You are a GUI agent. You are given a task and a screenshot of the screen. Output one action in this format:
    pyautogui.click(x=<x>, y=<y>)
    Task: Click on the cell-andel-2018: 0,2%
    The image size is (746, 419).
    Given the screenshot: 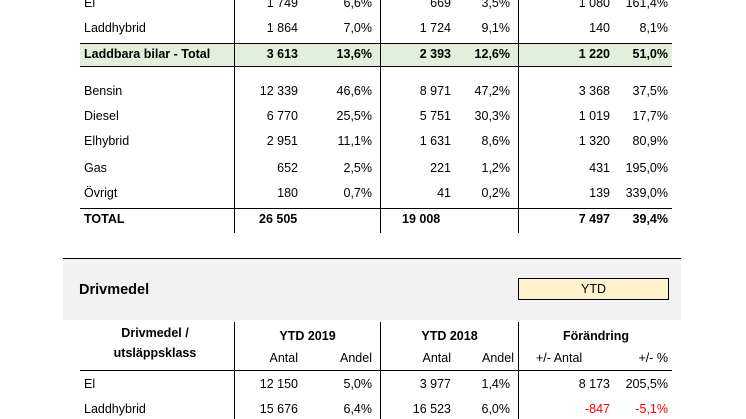 What is the action you would take?
    pyautogui.click(x=496, y=193)
    